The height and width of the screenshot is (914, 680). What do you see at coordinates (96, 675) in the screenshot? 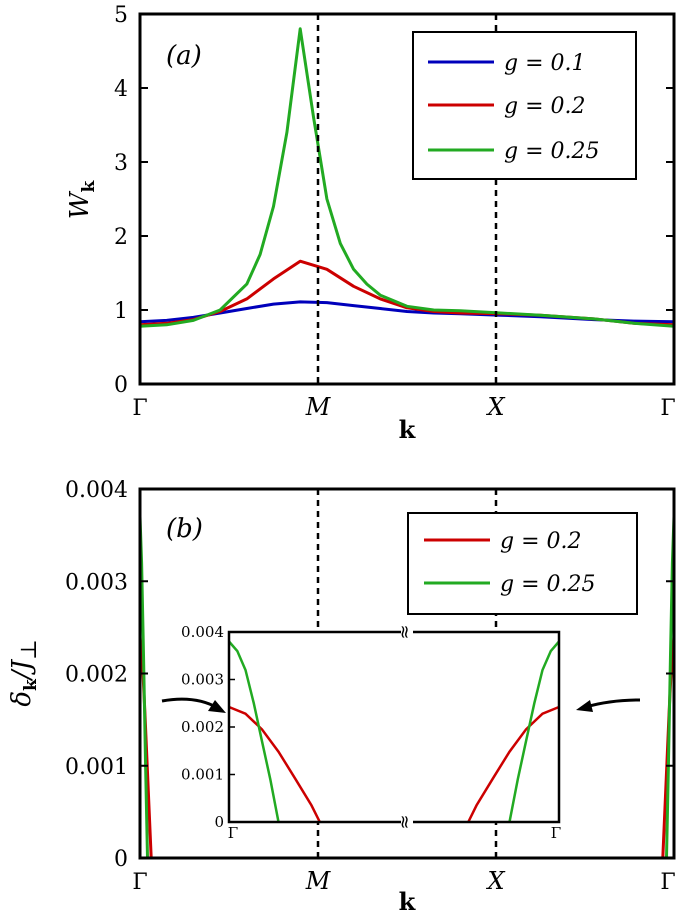
I see `panel-b-ytick-label-2: 0.002` at bounding box center [96, 675].